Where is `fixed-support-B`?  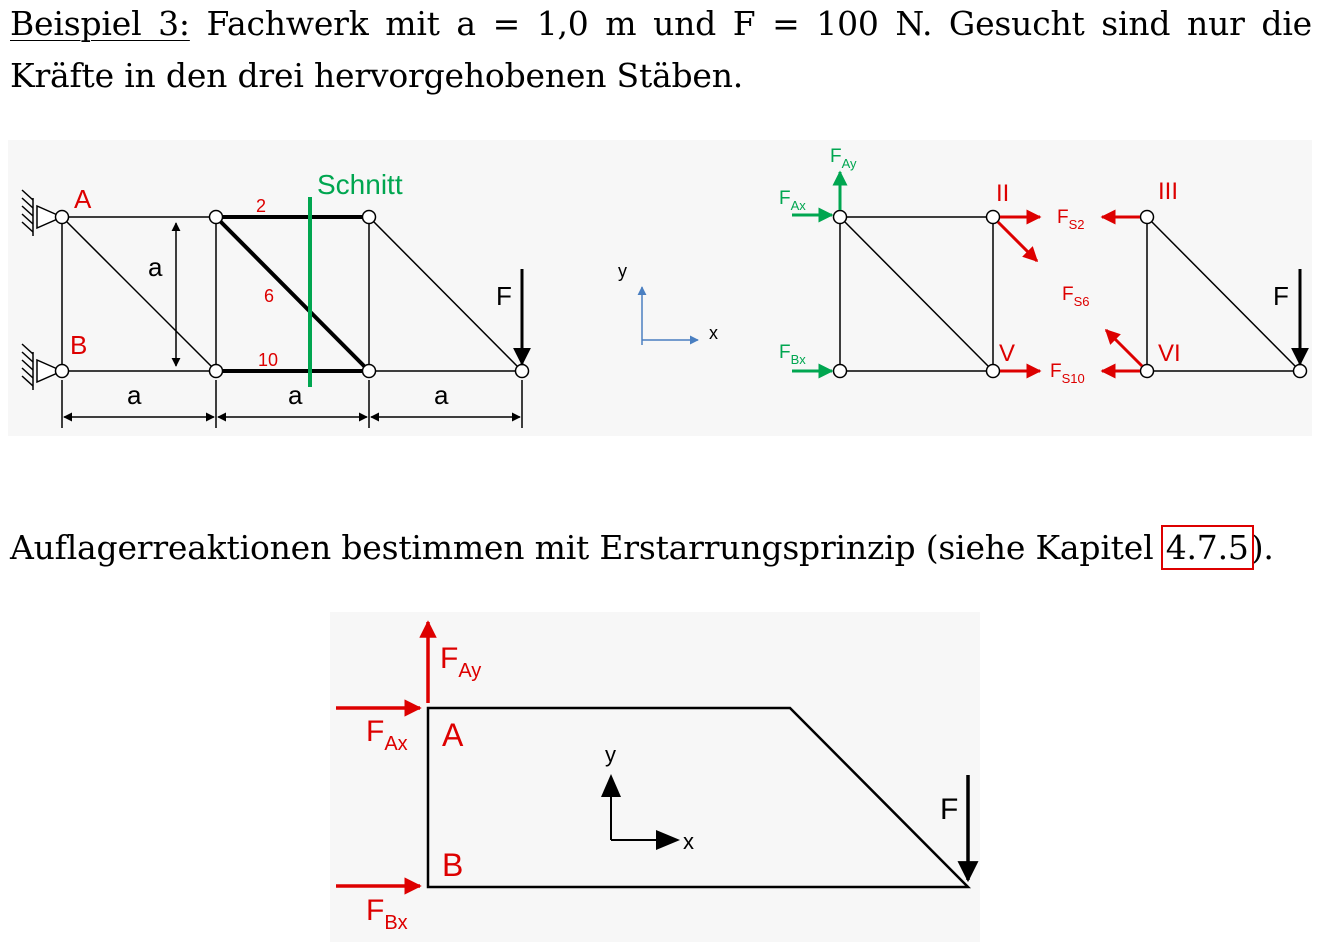
fixed-support-B is located at coordinates (42, 366).